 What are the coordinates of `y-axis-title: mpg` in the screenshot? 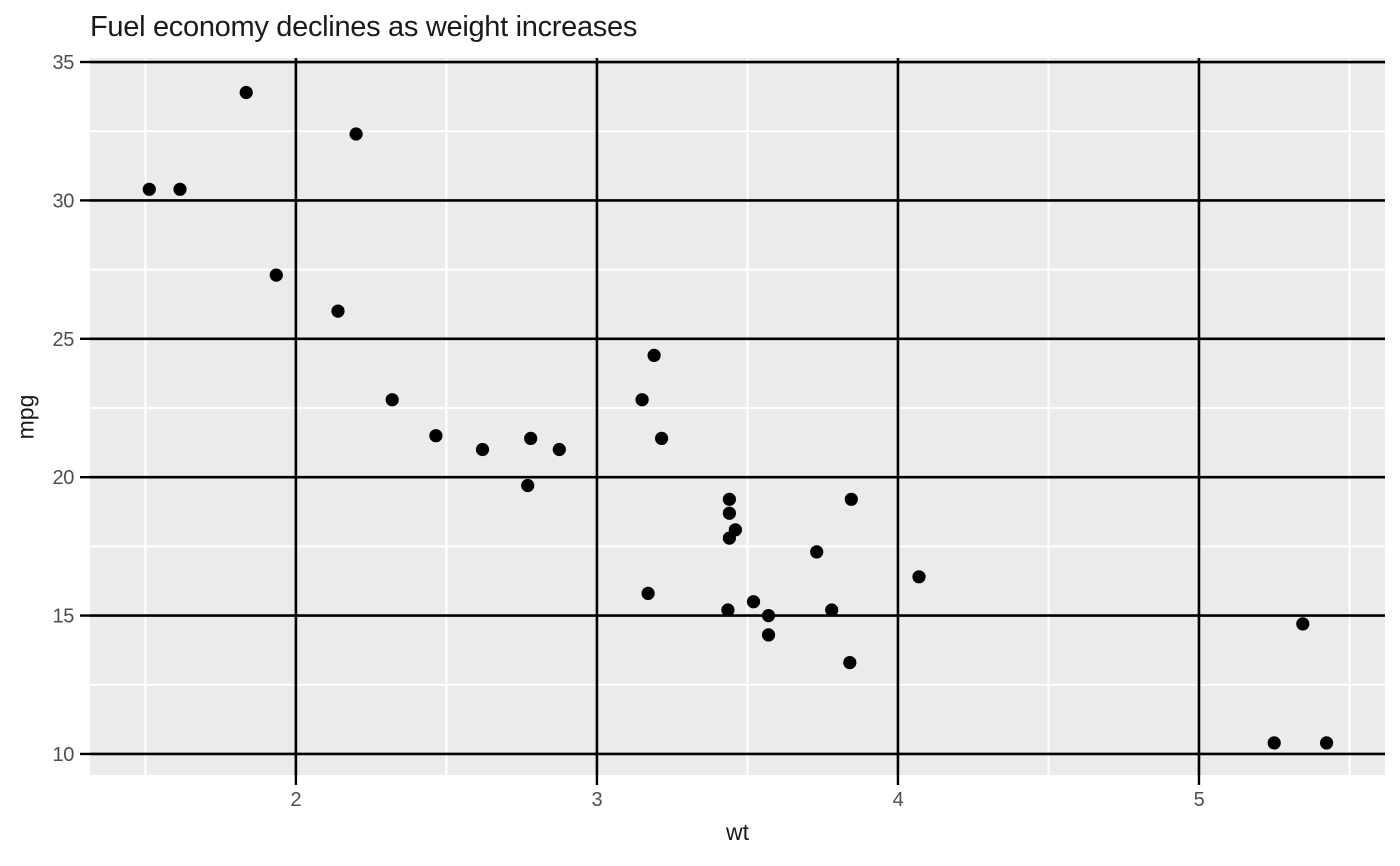 It's located at (25, 417).